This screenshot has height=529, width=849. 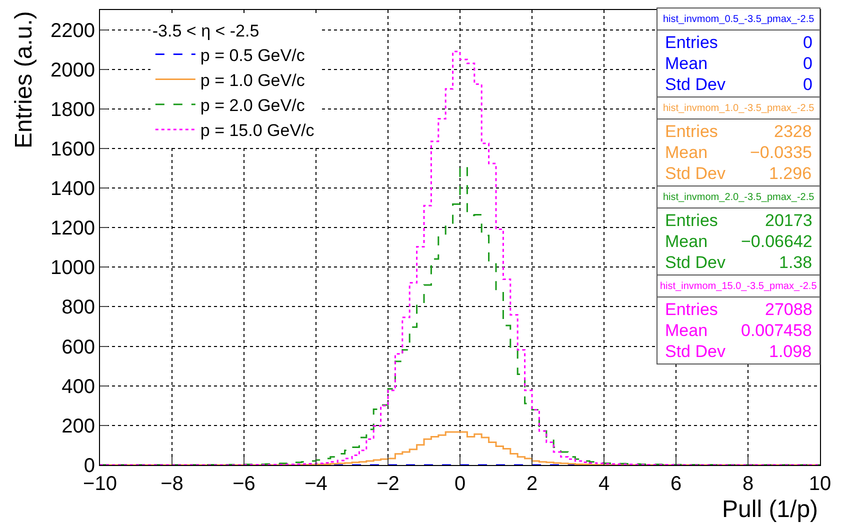 I want to click on y-tick-label: 1600, so click(x=72, y=149).